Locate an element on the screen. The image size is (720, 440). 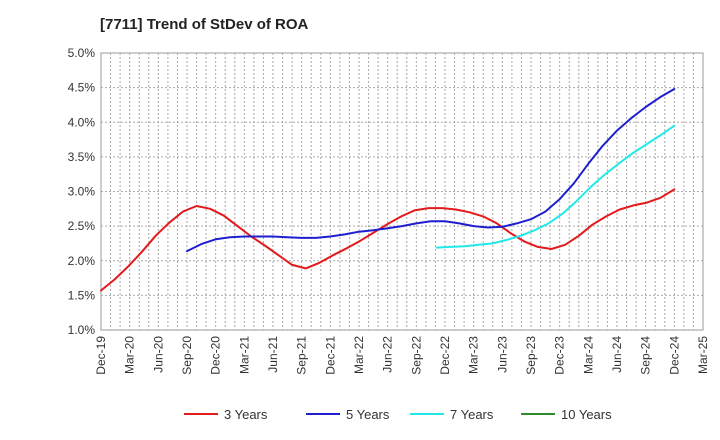
legend: 3 Years 5 Years 7 Years 10 Years is located at coordinates (398, 414).